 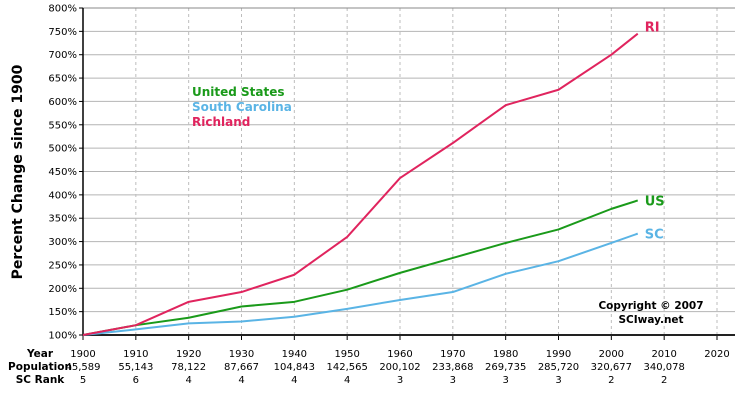 I want to click on y-tick-label: 300%, so click(x=62, y=242).